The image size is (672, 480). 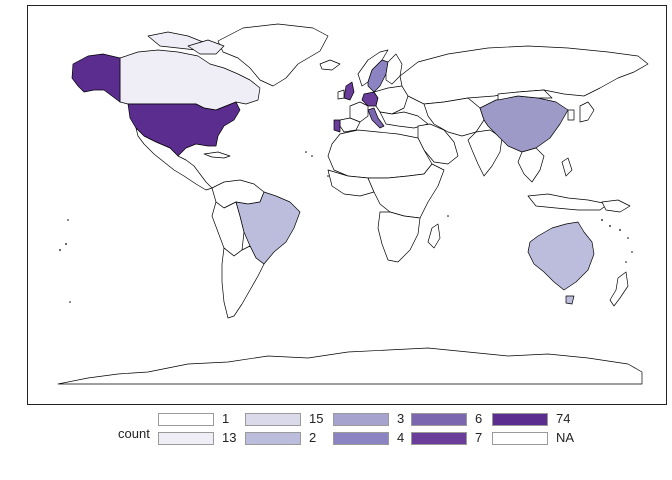 What do you see at coordinates (229, 437) in the screenshot?
I see `legend-label-13: 13` at bounding box center [229, 437].